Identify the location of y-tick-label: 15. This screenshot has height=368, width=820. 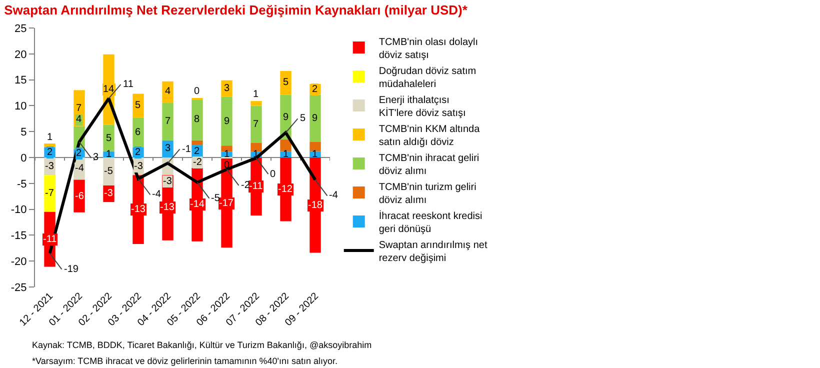
(20, 80).